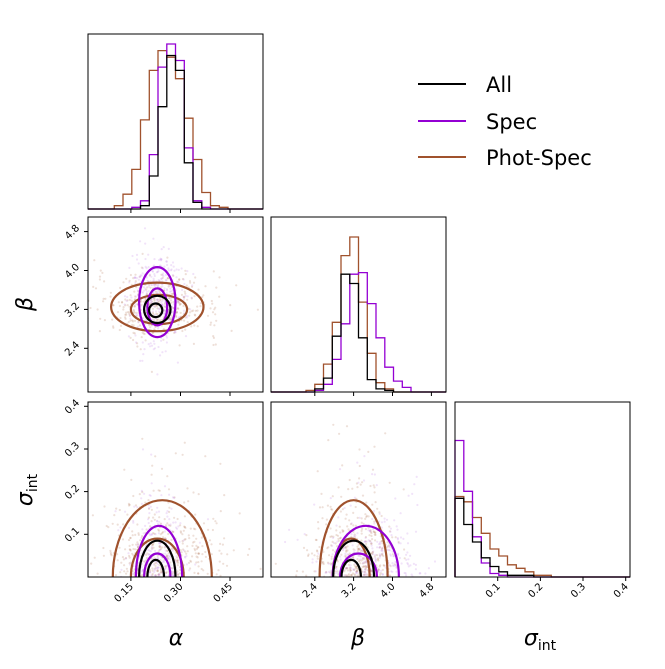 The image size is (665, 669). Describe the element at coordinates (542, 508) in the screenshot. I see `histogram-sigma` at that location.